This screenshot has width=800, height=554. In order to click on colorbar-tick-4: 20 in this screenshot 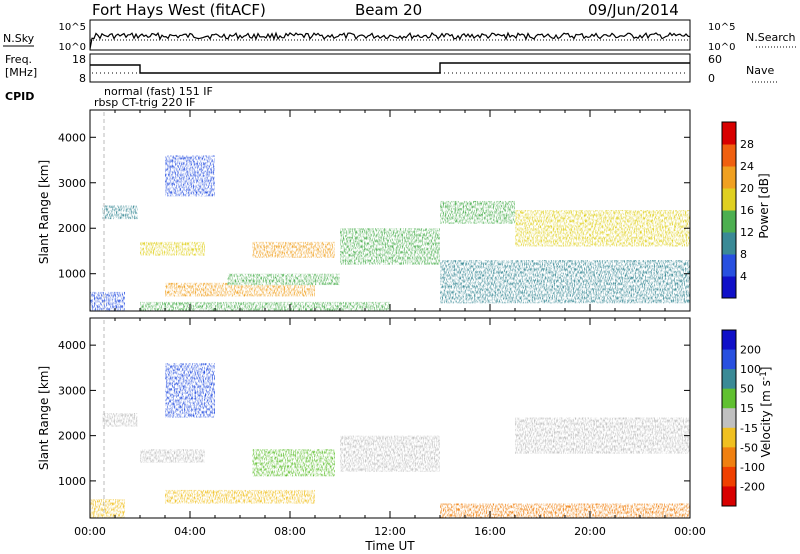, I will do `click(747, 188)`.